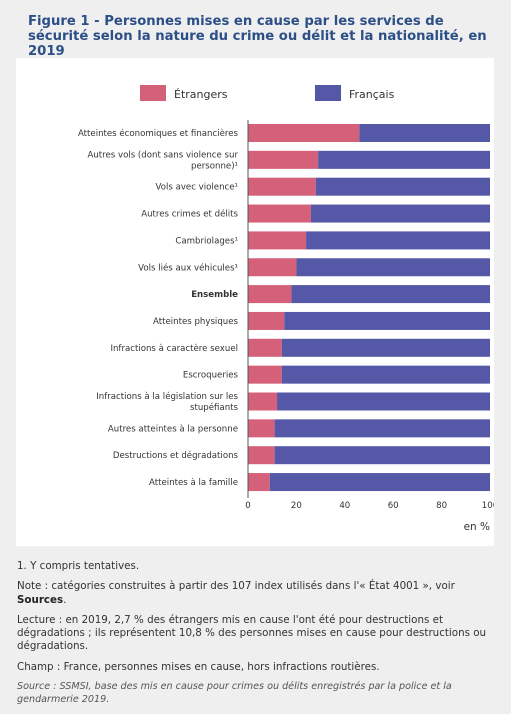 The width and height of the screenshot is (511, 714). What do you see at coordinates (176, 455) in the screenshot?
I see `category-label-12: Destructions et dégradations` at bounding box center [176, 455].